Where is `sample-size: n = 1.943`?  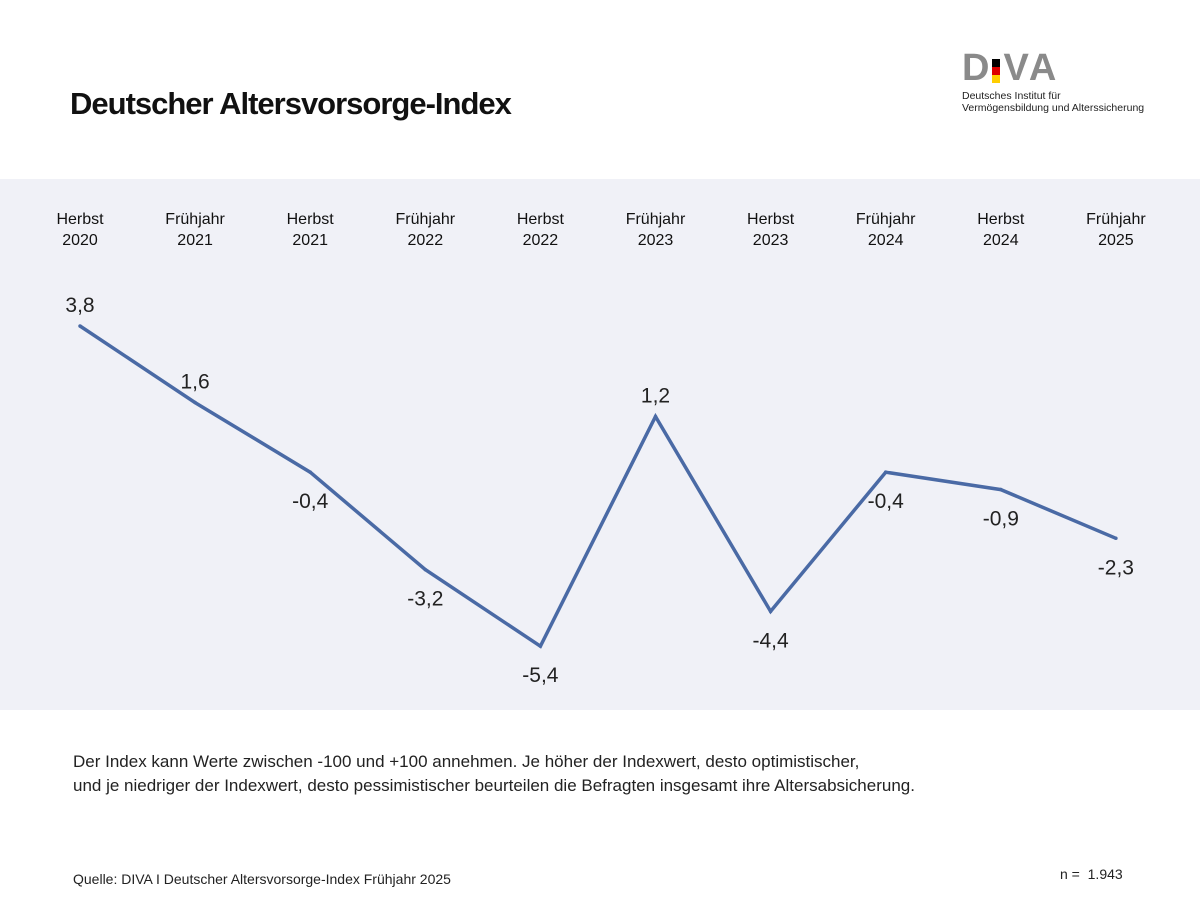 sample-size: n = 1.943 is located at coordinates (1091, 874).